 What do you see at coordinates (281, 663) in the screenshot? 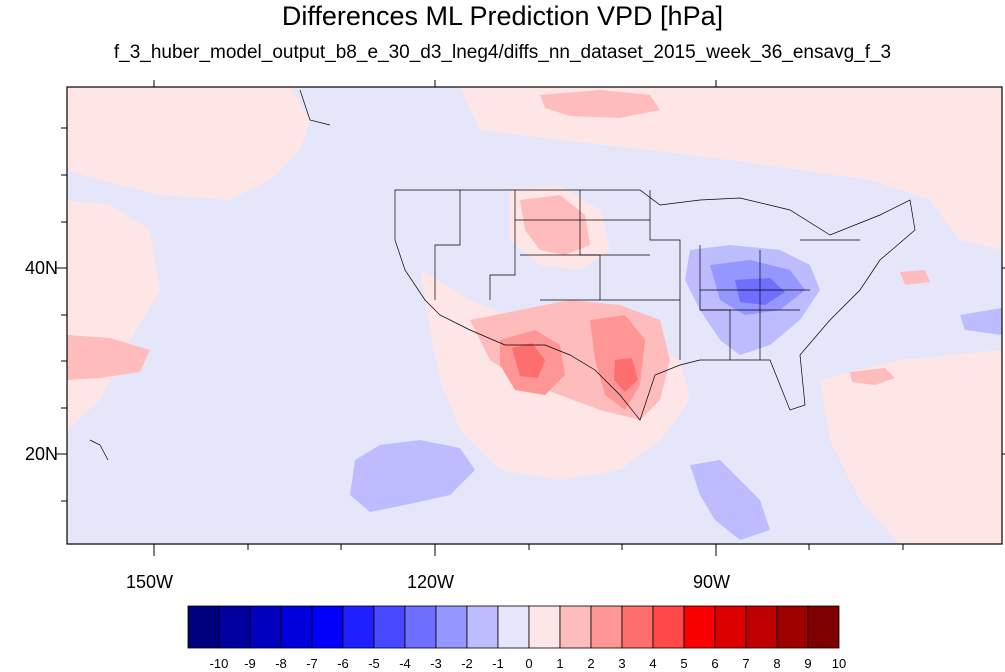
I see `colorbar-label: -8` at bounding box center [281, 663].